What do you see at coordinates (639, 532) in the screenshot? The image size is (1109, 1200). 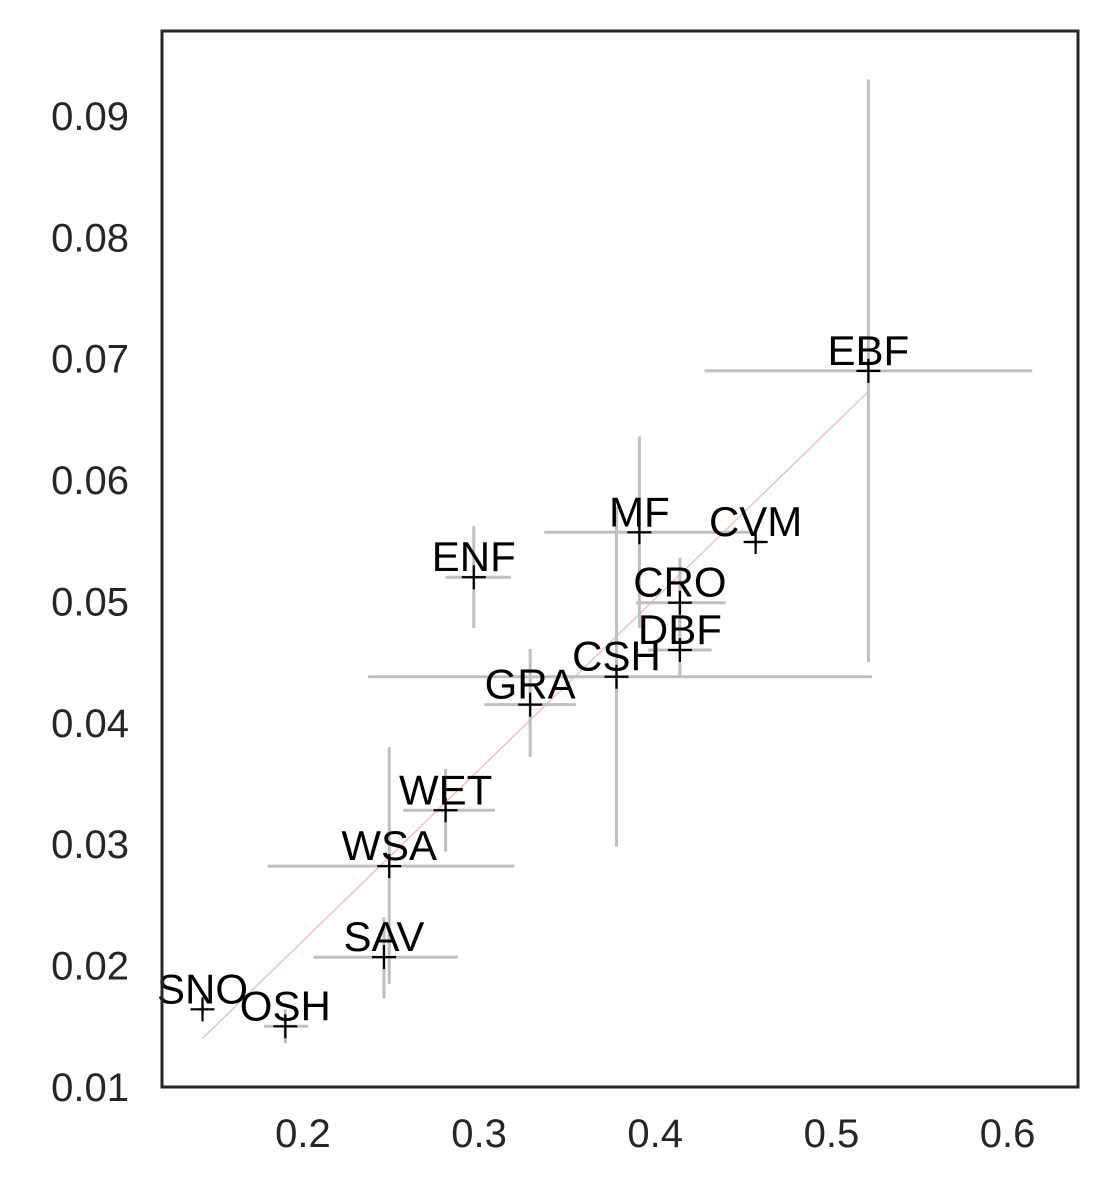 I see `marker-mf` at bounding box center [639, 532].